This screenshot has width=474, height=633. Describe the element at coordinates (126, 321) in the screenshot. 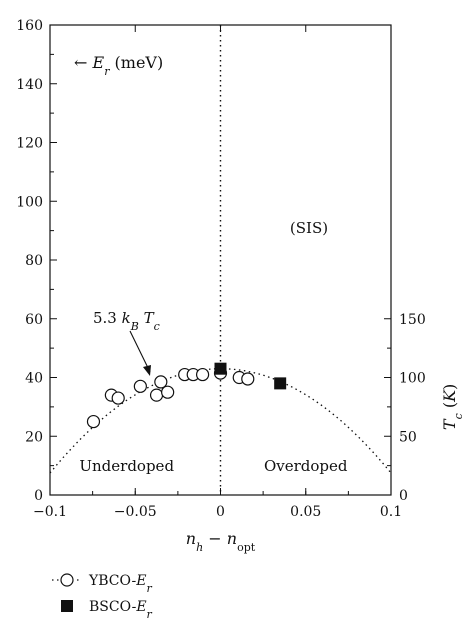

I see `fit-label: 5.3 kB Tc` at that location.